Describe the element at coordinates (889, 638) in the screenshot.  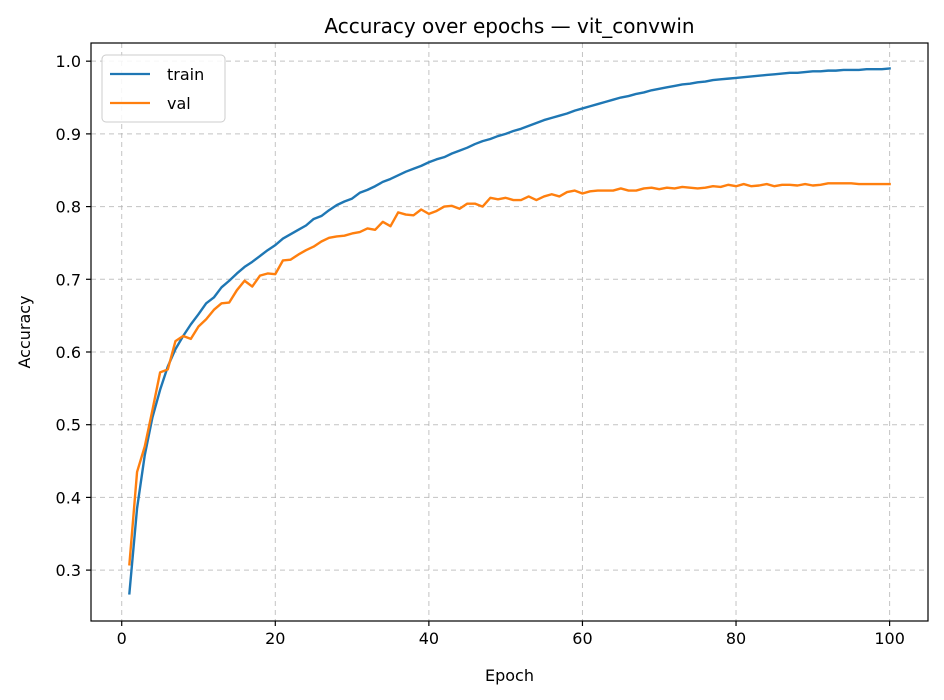
I see `x-tick-label: 100` at that location.